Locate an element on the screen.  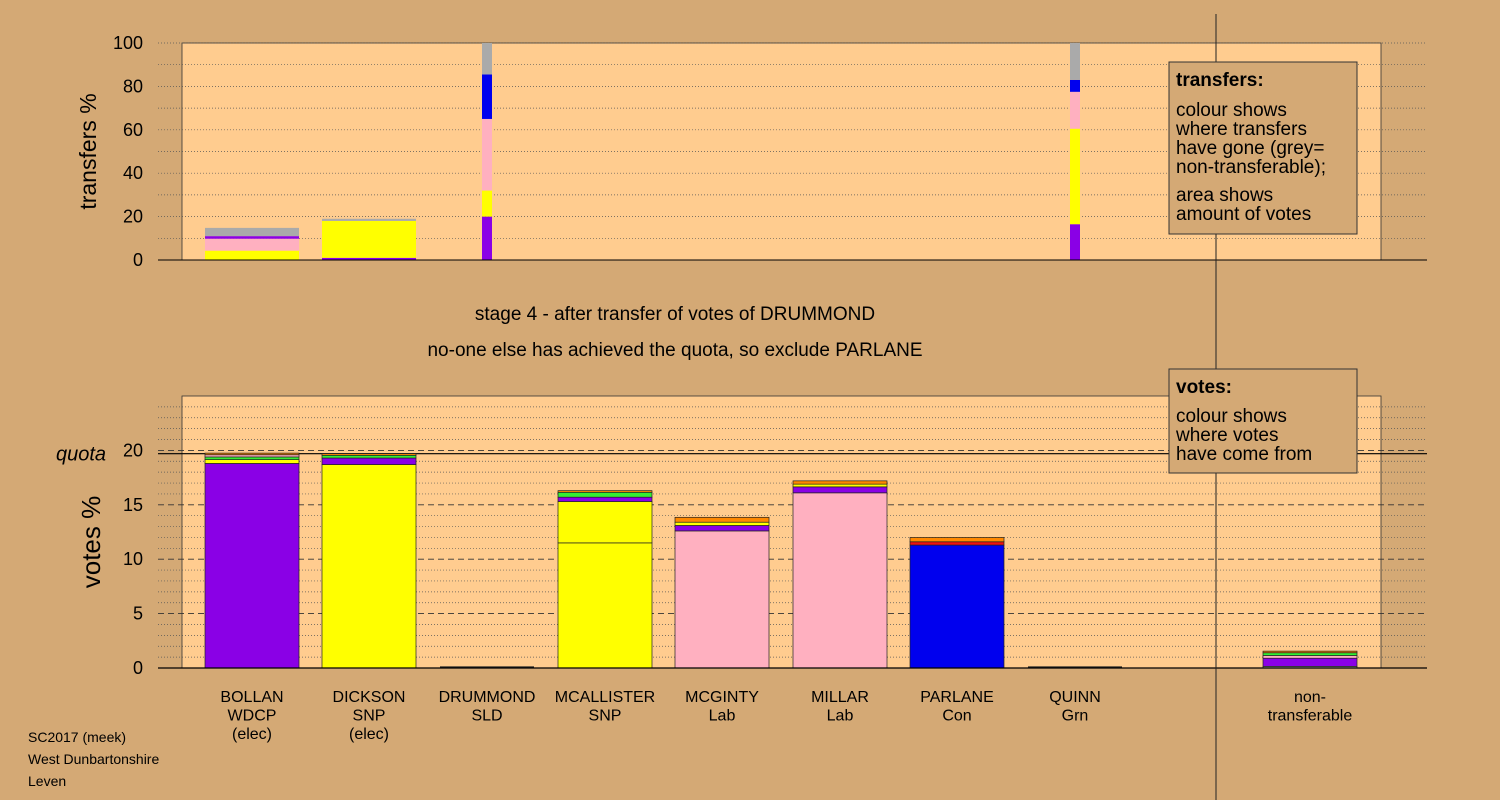
votes-legend-box is located at coordinates (1263, 421).